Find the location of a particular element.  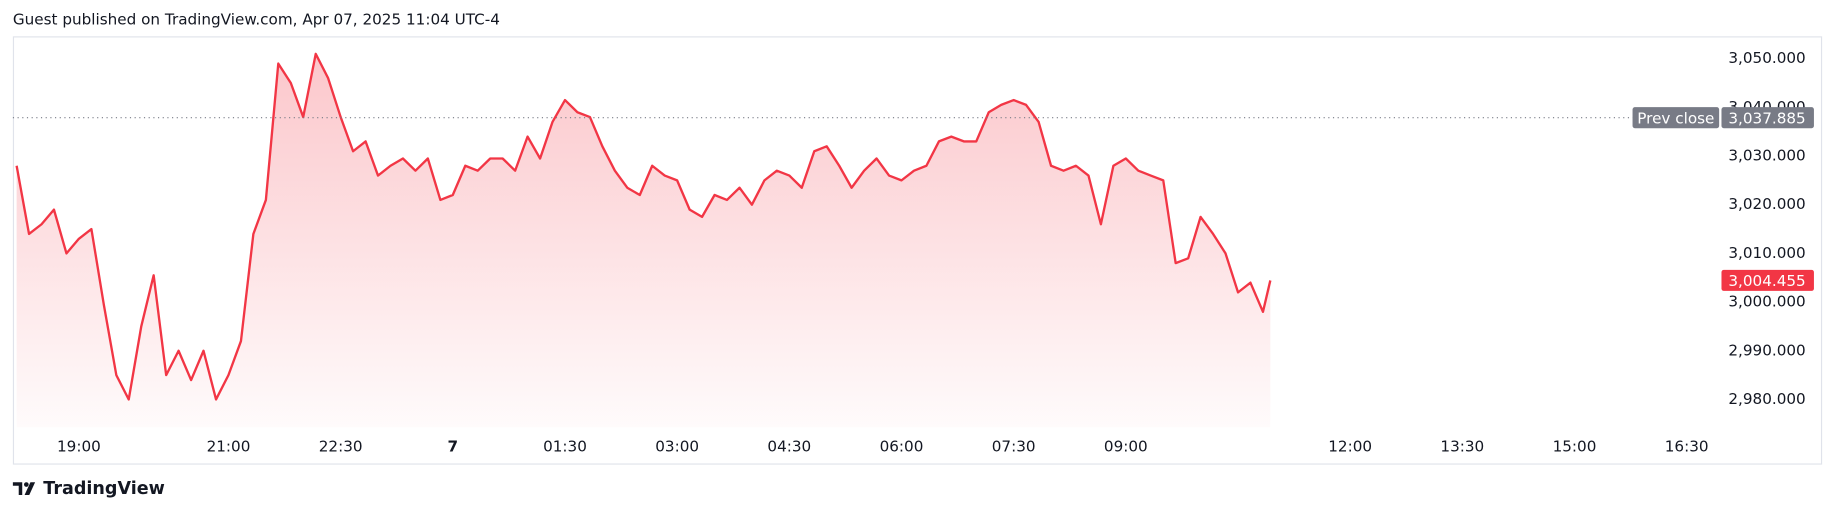

prev-close-label: Prev close is located at coordinates (1675, 118).